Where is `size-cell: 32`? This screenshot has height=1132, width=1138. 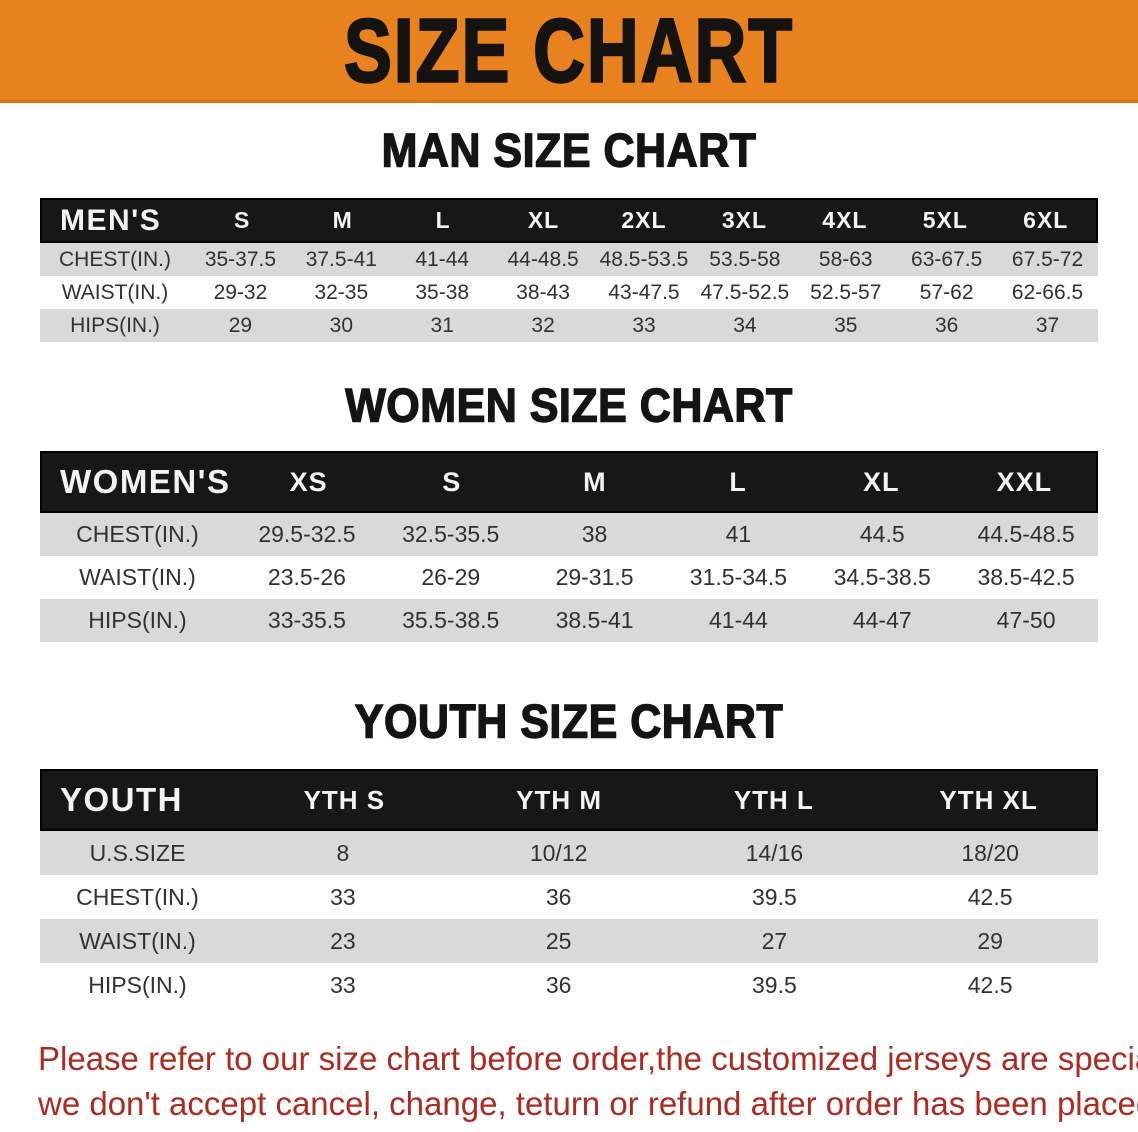
size-cell: 32 is located at coordinates (543, 325).